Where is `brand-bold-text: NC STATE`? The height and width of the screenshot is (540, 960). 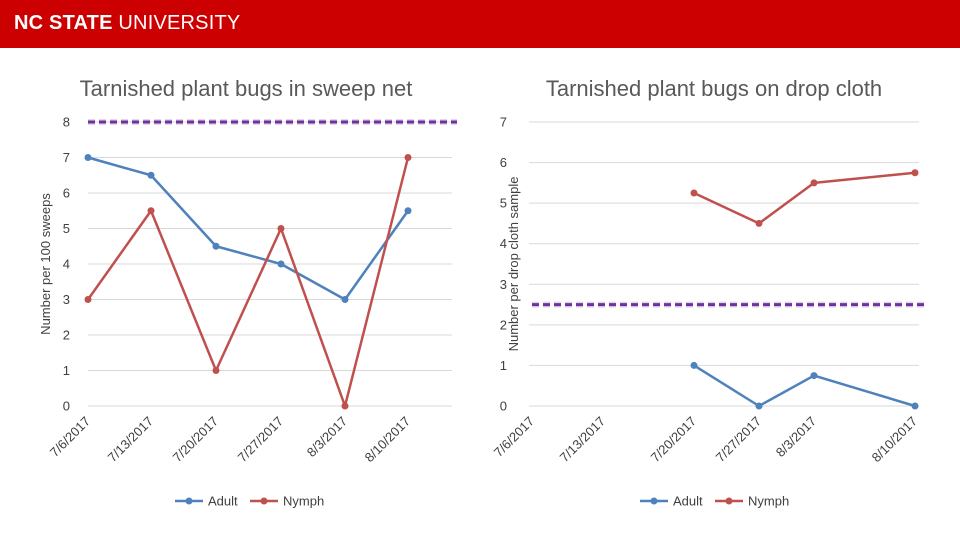 brand-bold-text: NC STATE is located at coordinates (63, 23).